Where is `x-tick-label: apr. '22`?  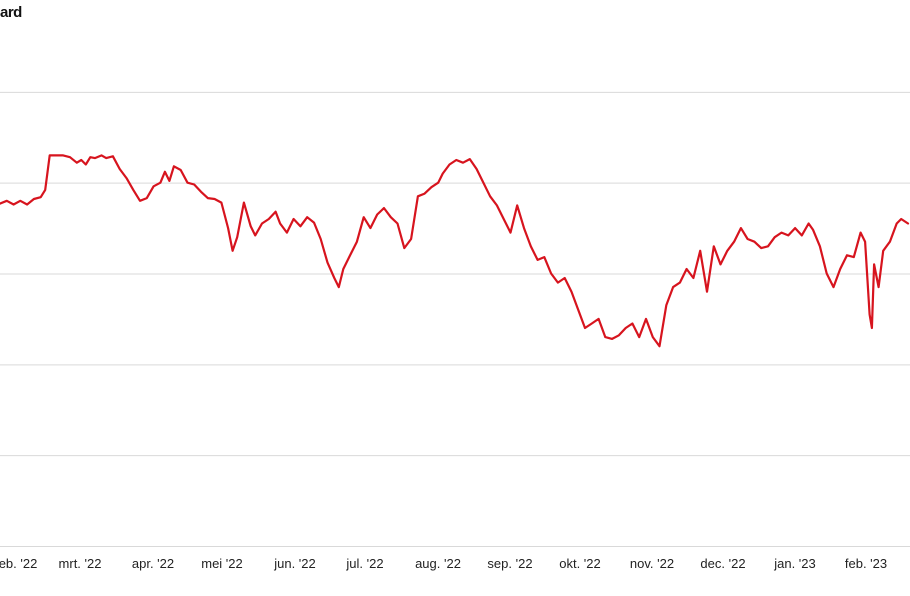 x-tick-label: apr. '22 is located at coordinates (153, 563).